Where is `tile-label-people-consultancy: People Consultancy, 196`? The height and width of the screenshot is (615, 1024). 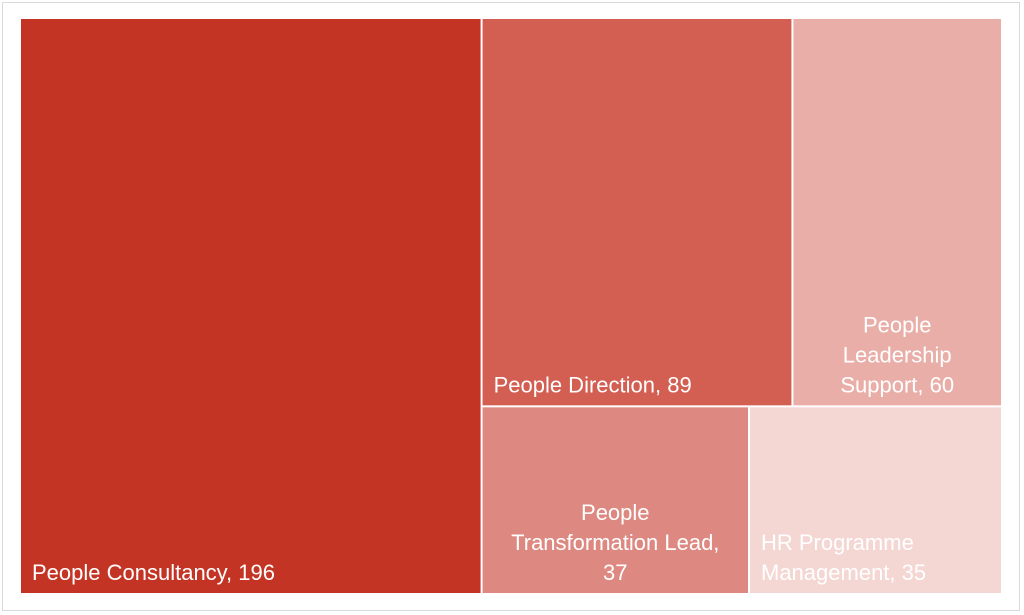
tile-label-people-consultancy: People Consultancy, 196 is located at coordinates (153, 572).